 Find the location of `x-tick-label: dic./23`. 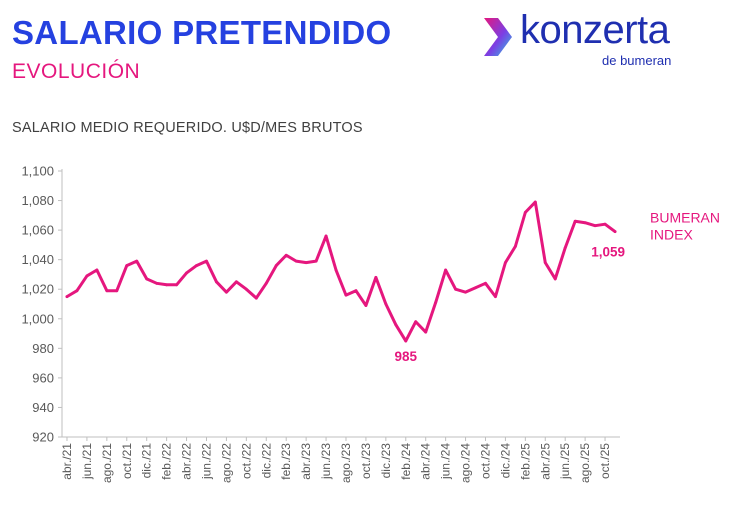

x-tick-label: dic./23 is located at coordinates (386, 461).